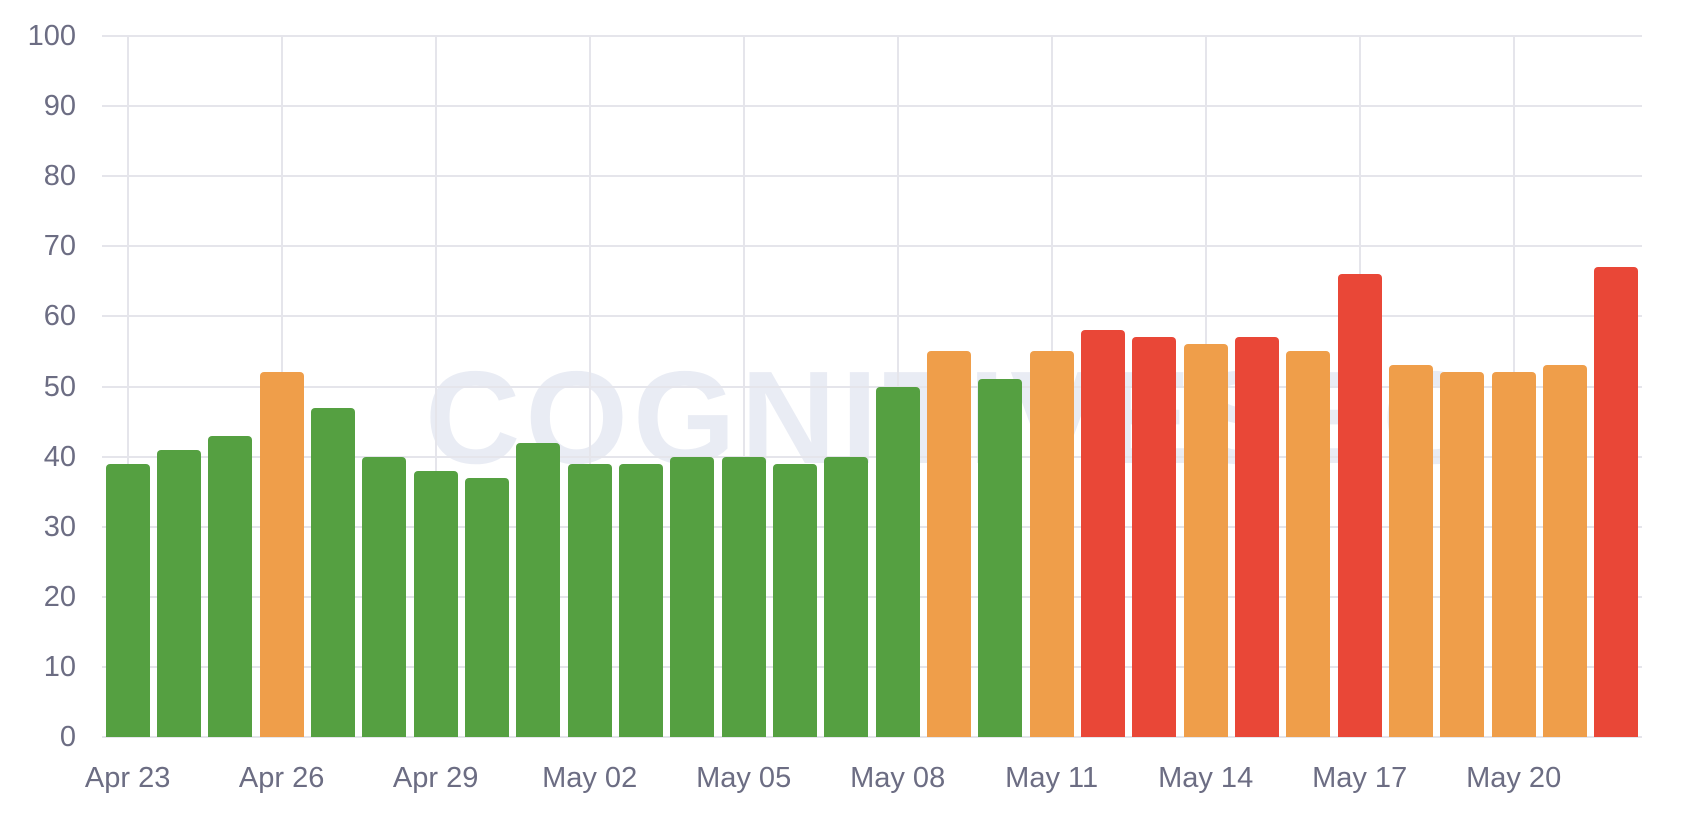 Image resolution: width=1682 pixels, height=820 pixels. I want to click on x-axis-label: May 02, so click(590, 778).